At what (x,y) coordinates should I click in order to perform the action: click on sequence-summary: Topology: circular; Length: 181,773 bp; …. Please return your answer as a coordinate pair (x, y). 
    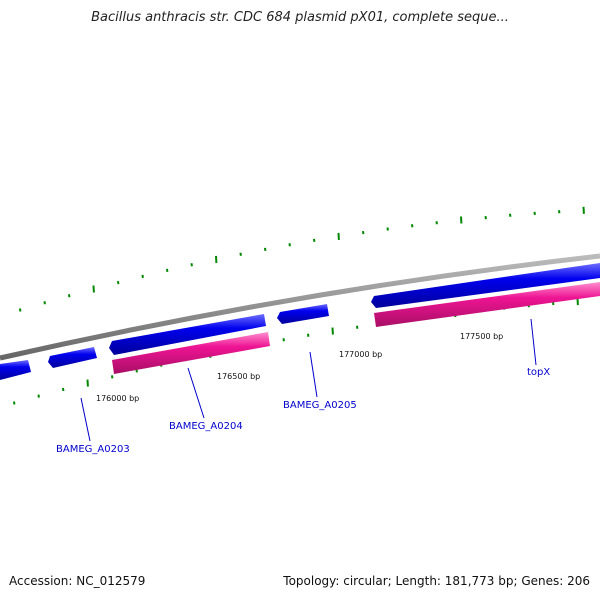
    Looking at the image, I should click on (436, 581).